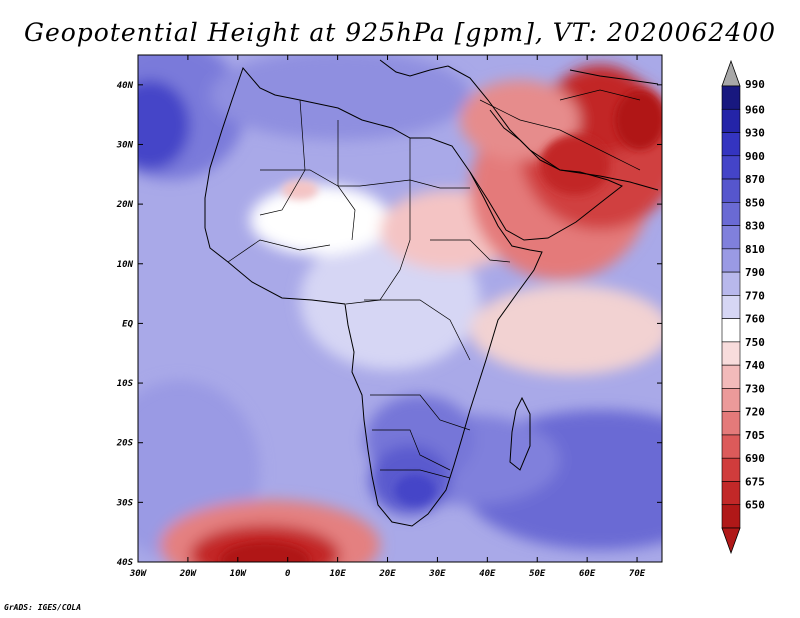  Describe the element at coordinates (755, 272) in the screenshot. I see `colorbar-label: 790` at that location.